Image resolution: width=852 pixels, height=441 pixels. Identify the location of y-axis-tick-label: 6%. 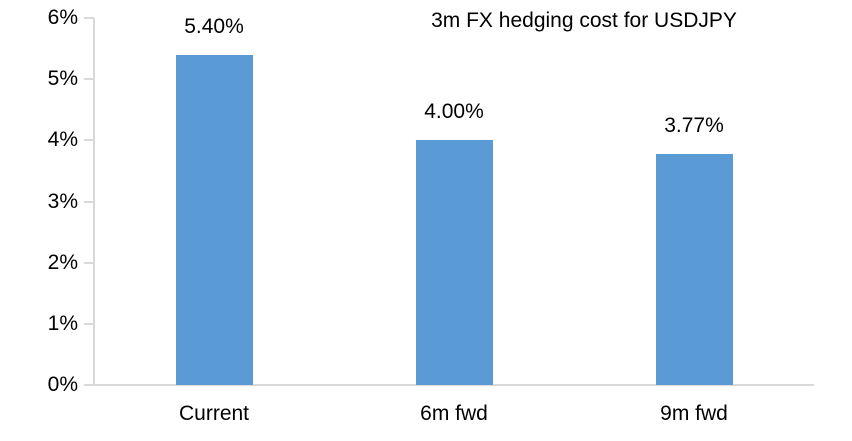
(62, 17).